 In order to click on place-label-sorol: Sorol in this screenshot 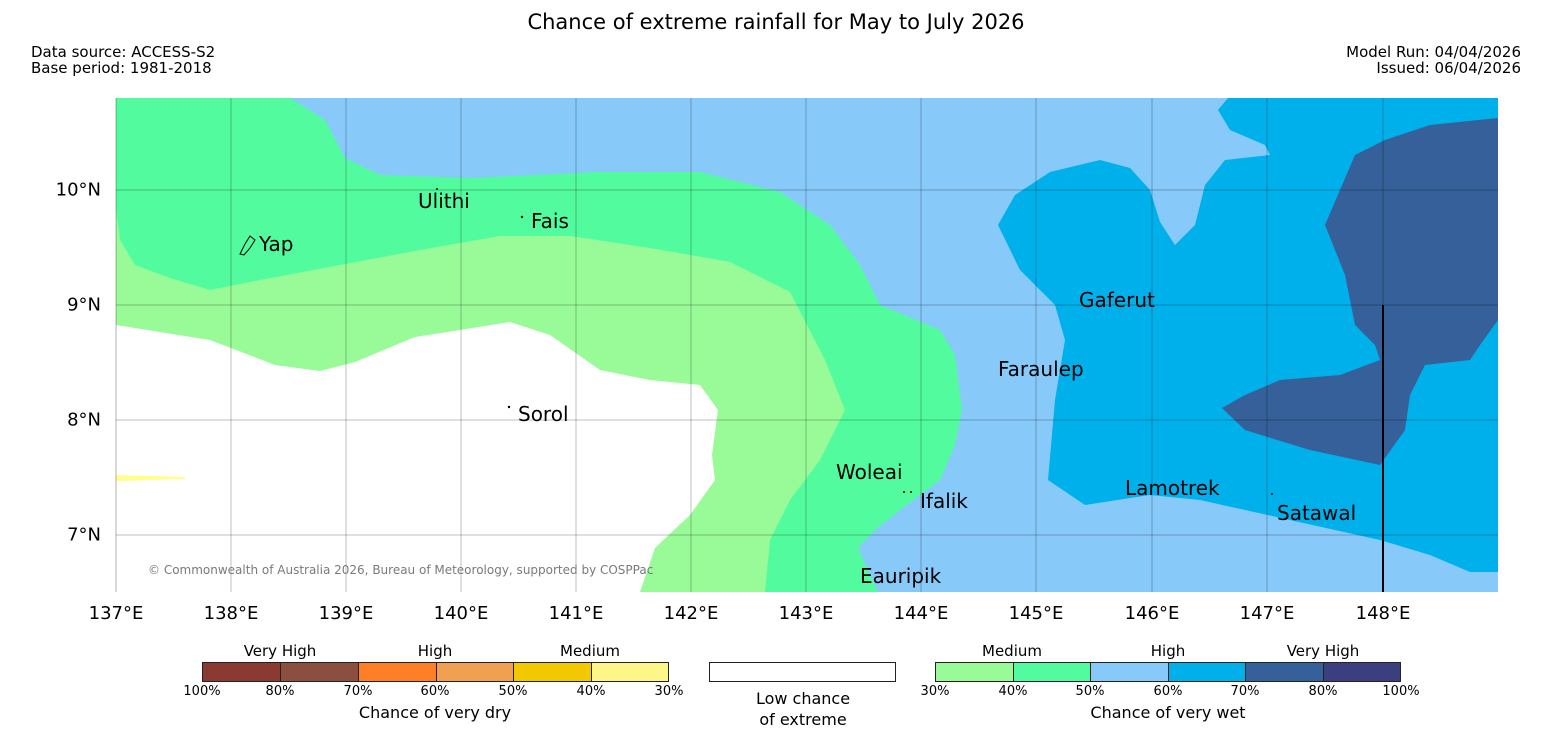, I will do `click(543, 414)`.